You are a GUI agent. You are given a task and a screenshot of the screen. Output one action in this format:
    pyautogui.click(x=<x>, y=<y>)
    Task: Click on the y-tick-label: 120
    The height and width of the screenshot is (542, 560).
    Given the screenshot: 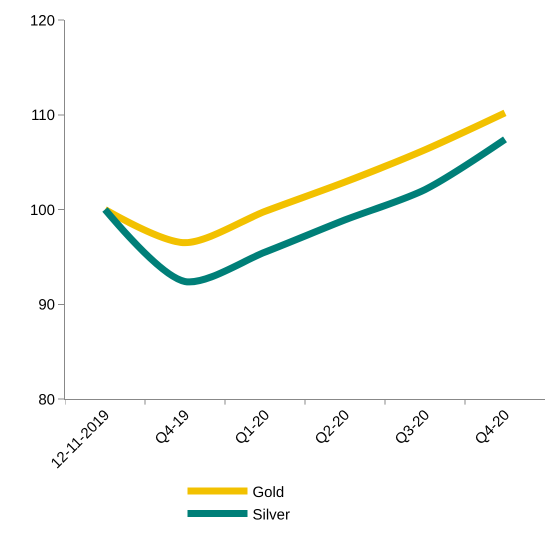 What is the action you would take?
    pyautogui.click(x=42, y=21)
    